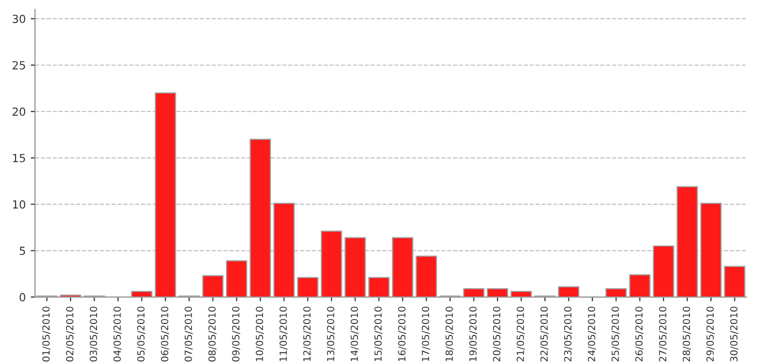 The width and height of the screenshot is (761, 364). I want to click on x-tick-label: 18/05/2010, so click(450, 334).